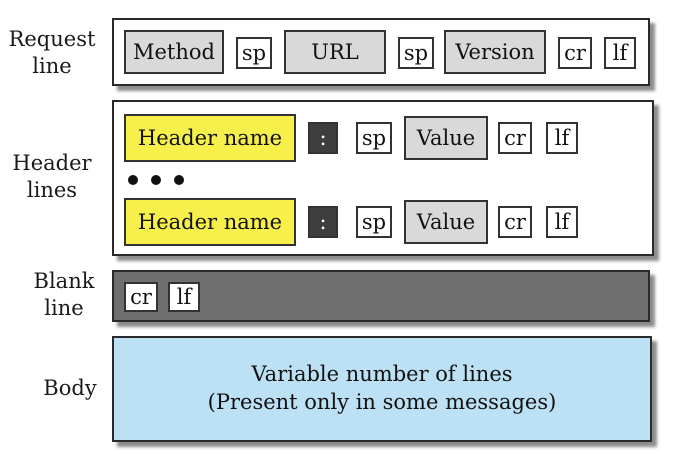  What do you see at coordinates (64, 295) in the screenshot?
I see `blank-line-label: Blank line` at bounding box center [64, 295].